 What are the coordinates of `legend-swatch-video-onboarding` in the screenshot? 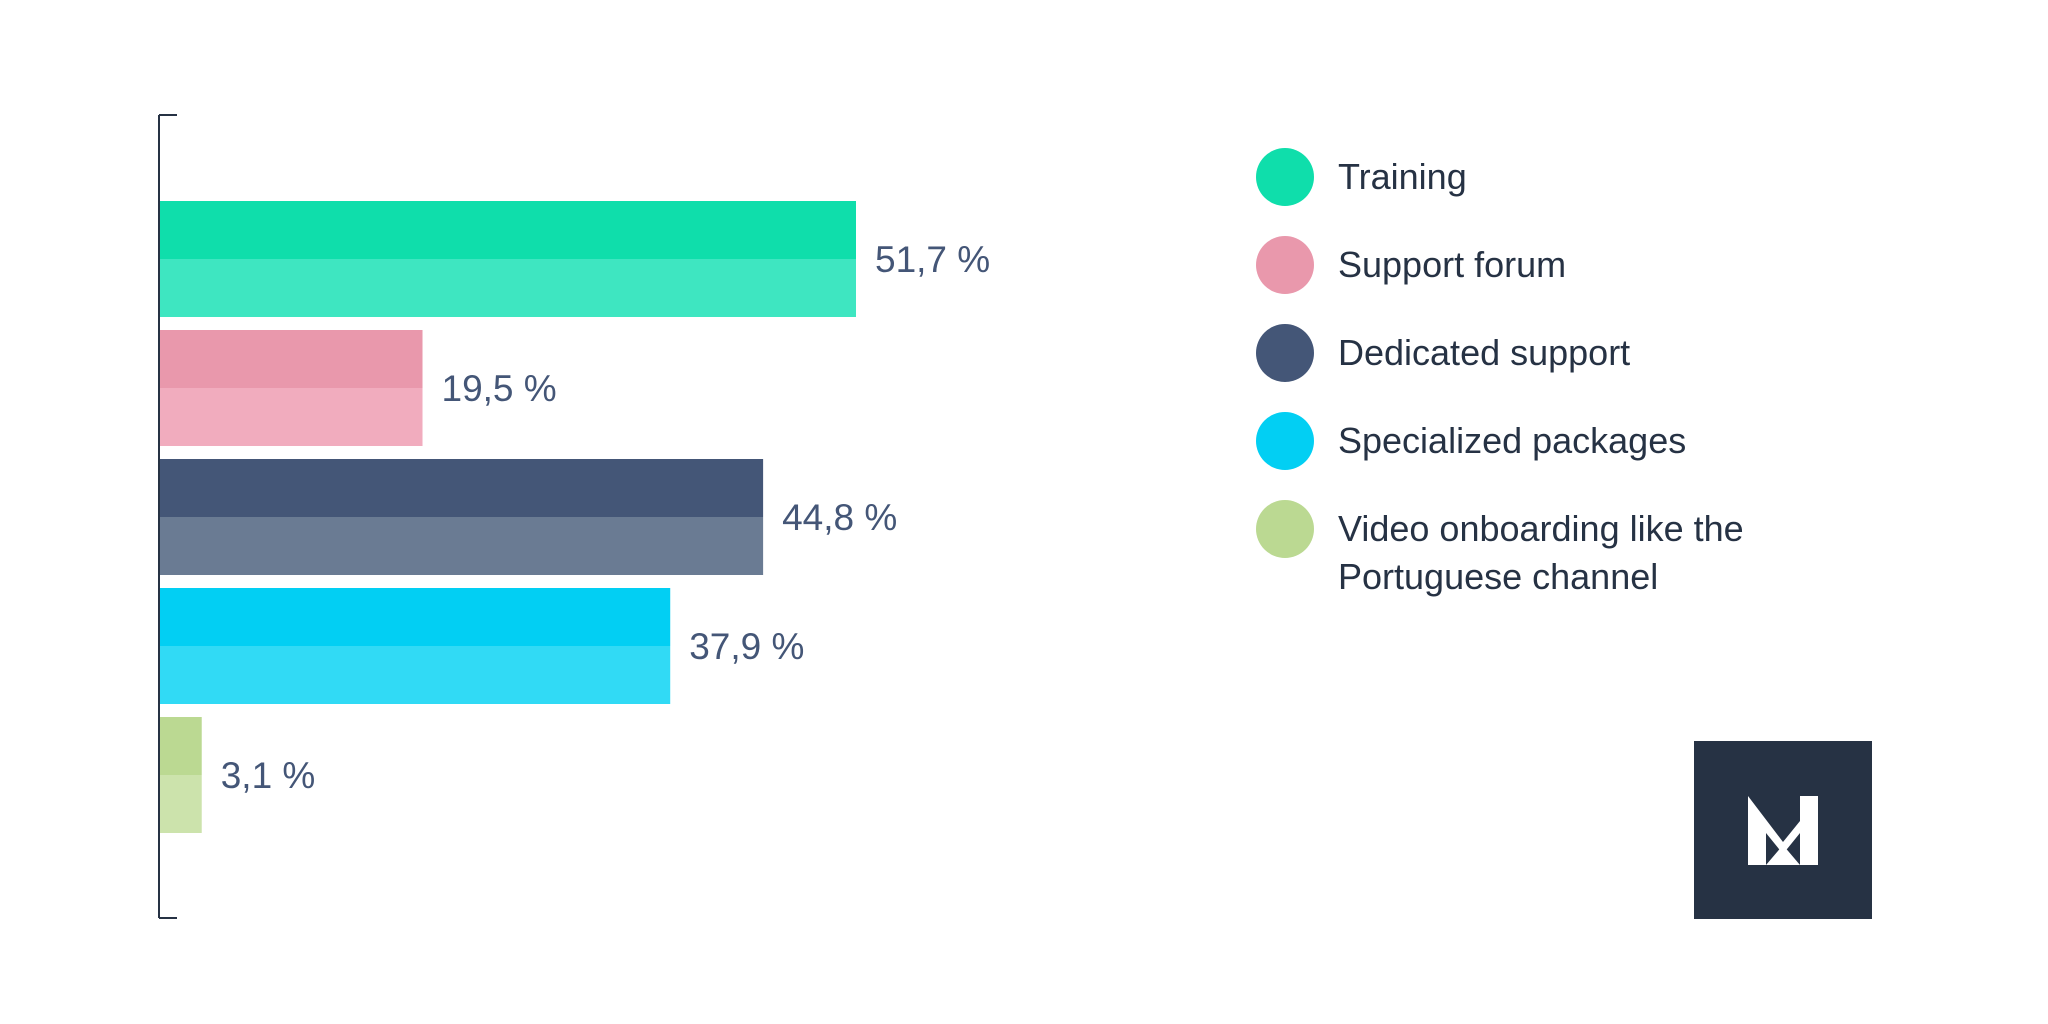 It's located at (1285, 529).